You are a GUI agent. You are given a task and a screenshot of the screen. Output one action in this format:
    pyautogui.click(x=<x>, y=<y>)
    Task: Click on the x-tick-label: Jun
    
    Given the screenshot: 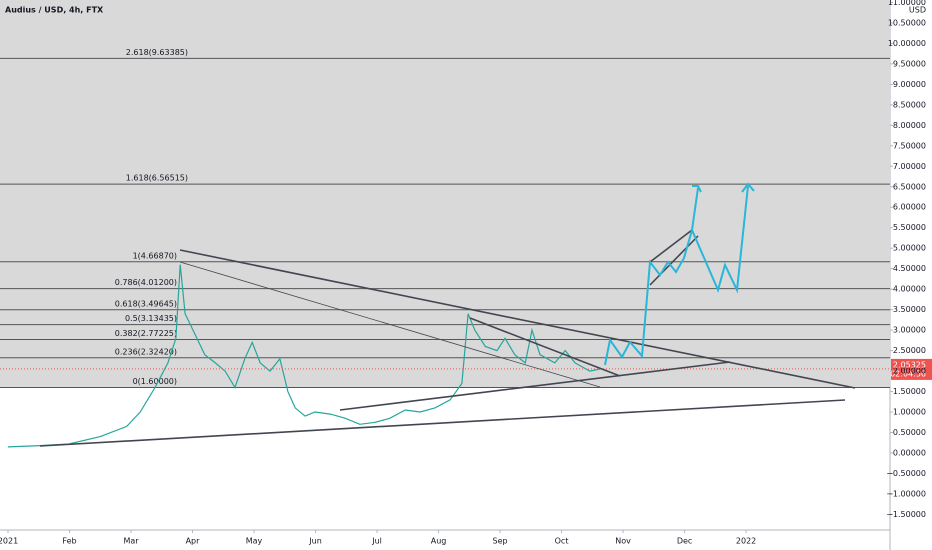 What is the action you would take?
    pyautogui.click(x=315, y=541)
    